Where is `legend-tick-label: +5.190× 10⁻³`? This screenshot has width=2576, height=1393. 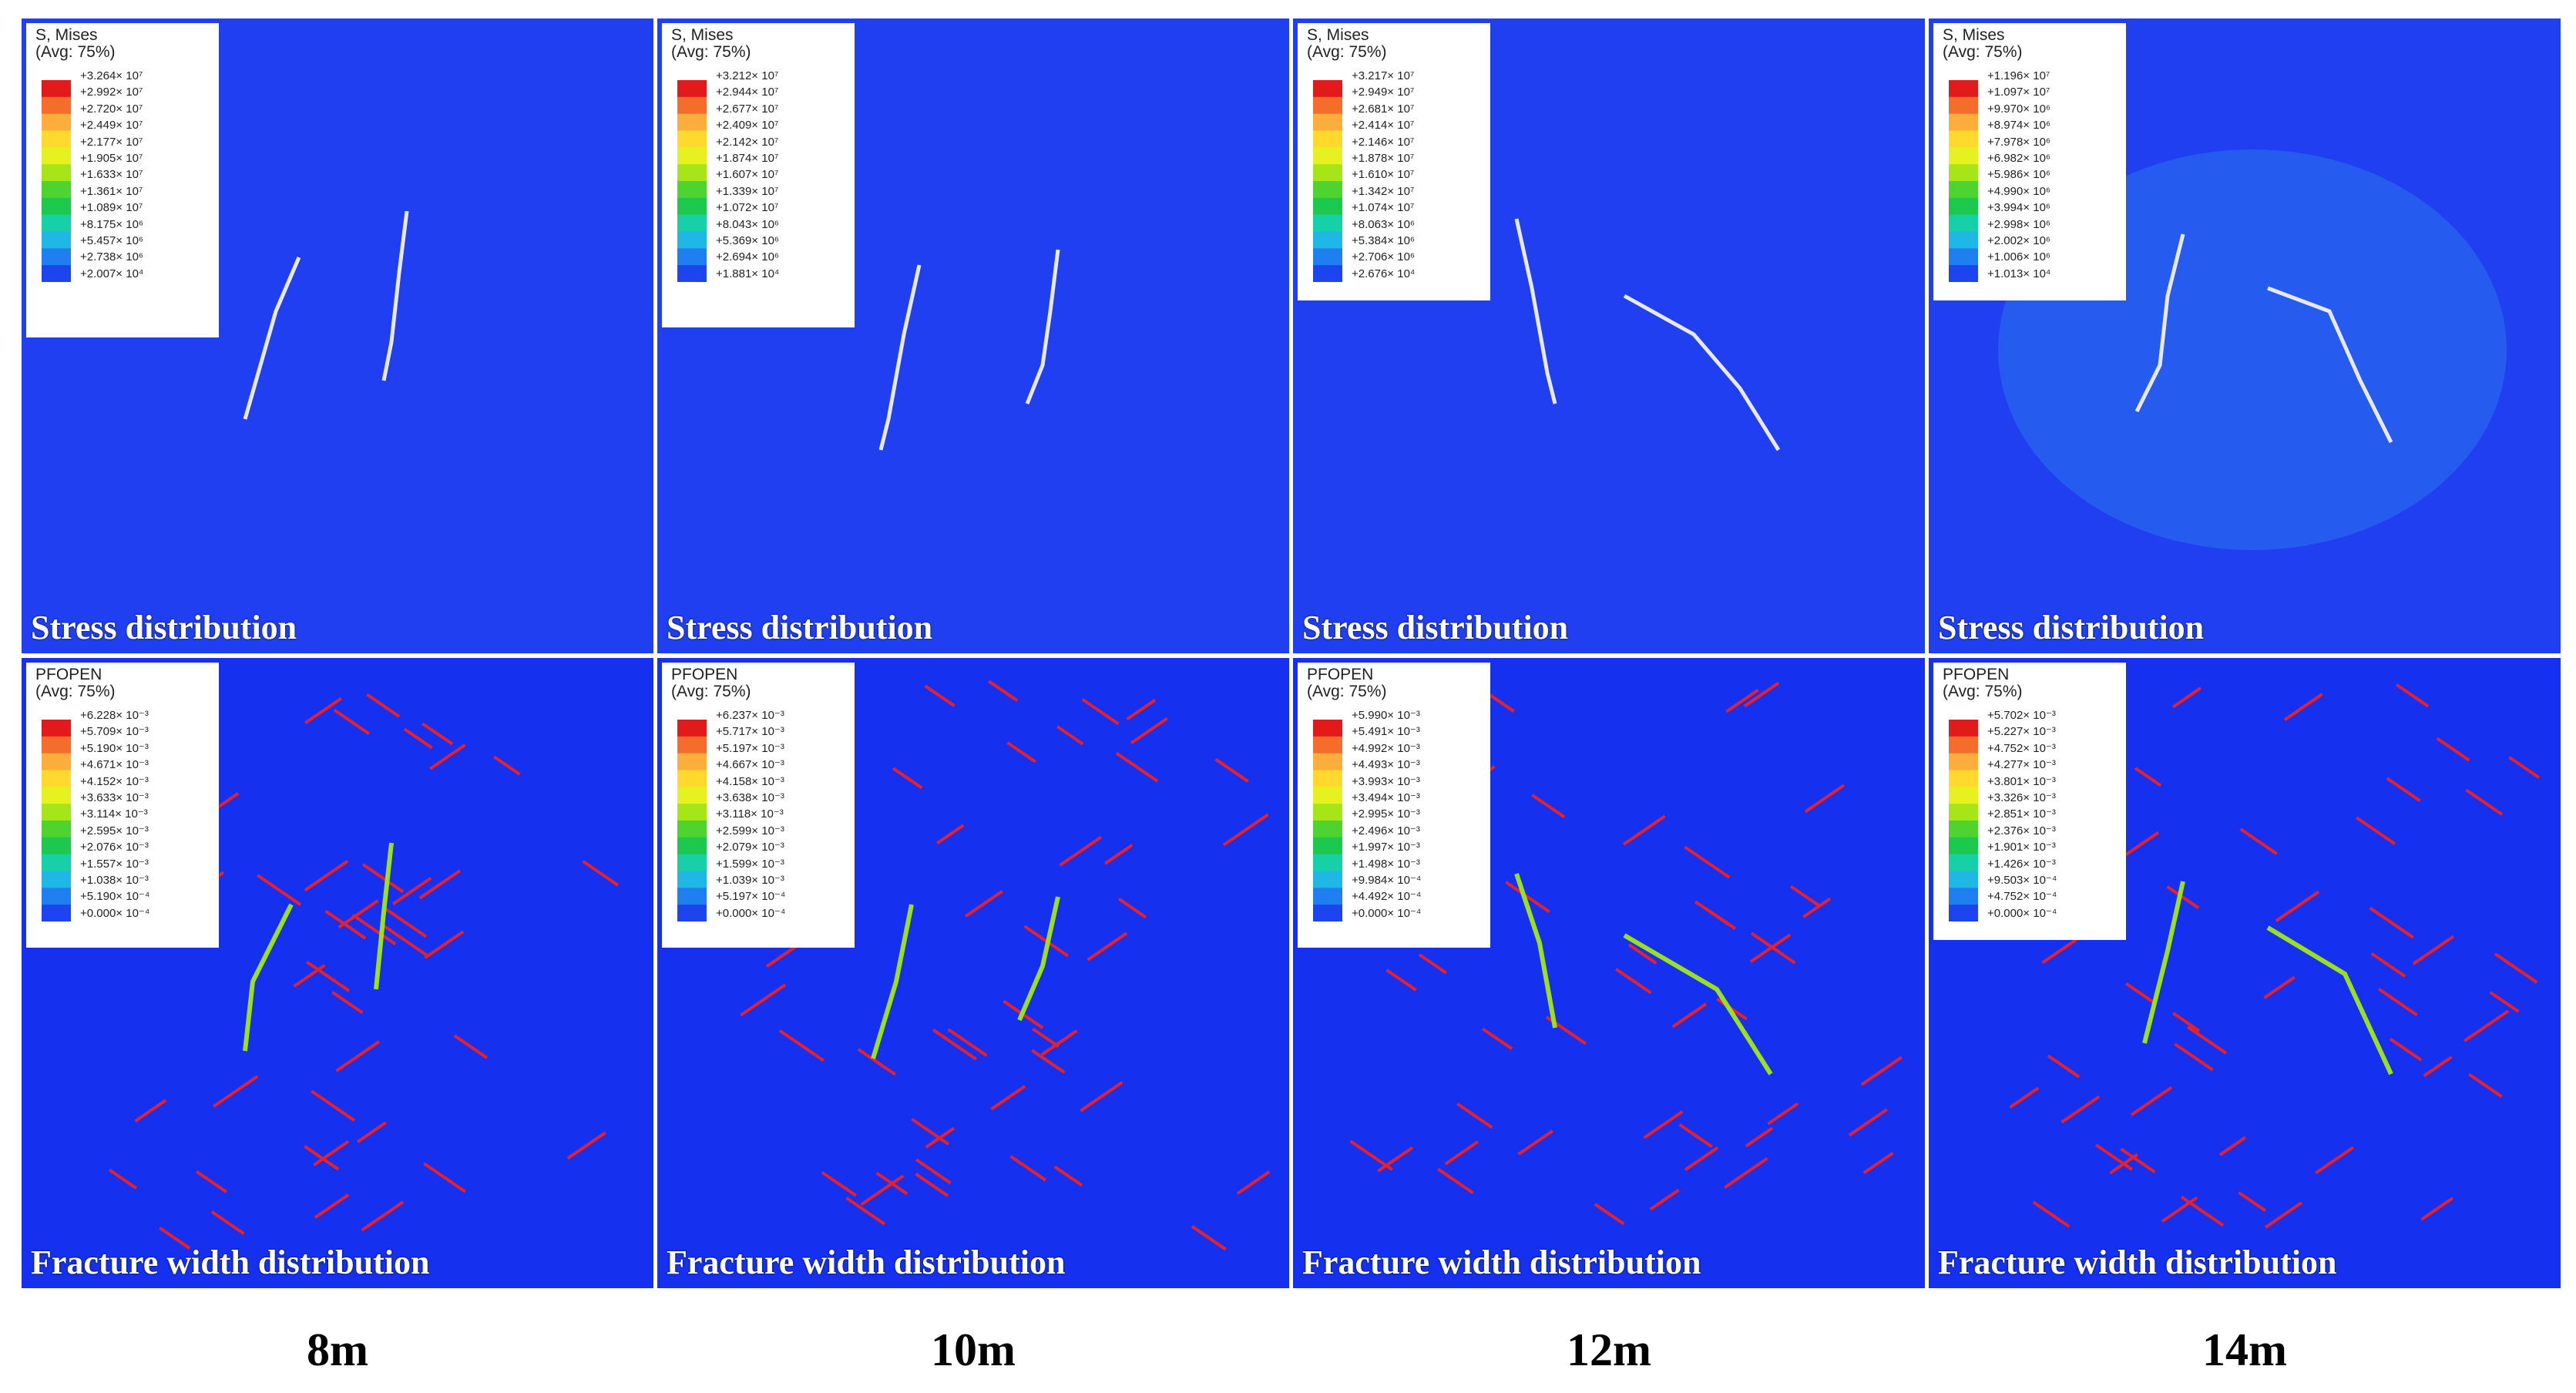 legend-tick-label: +5.190× 10⁻³ is located at coordinates (114, 748).